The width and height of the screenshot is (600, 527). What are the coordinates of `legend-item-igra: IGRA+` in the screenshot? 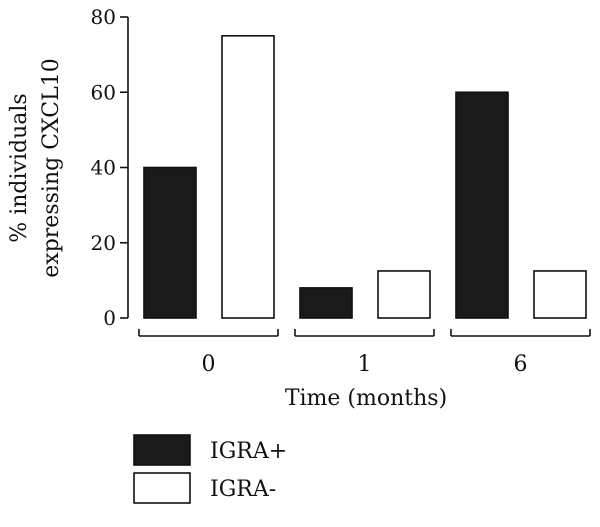 It's located at (210, 450).